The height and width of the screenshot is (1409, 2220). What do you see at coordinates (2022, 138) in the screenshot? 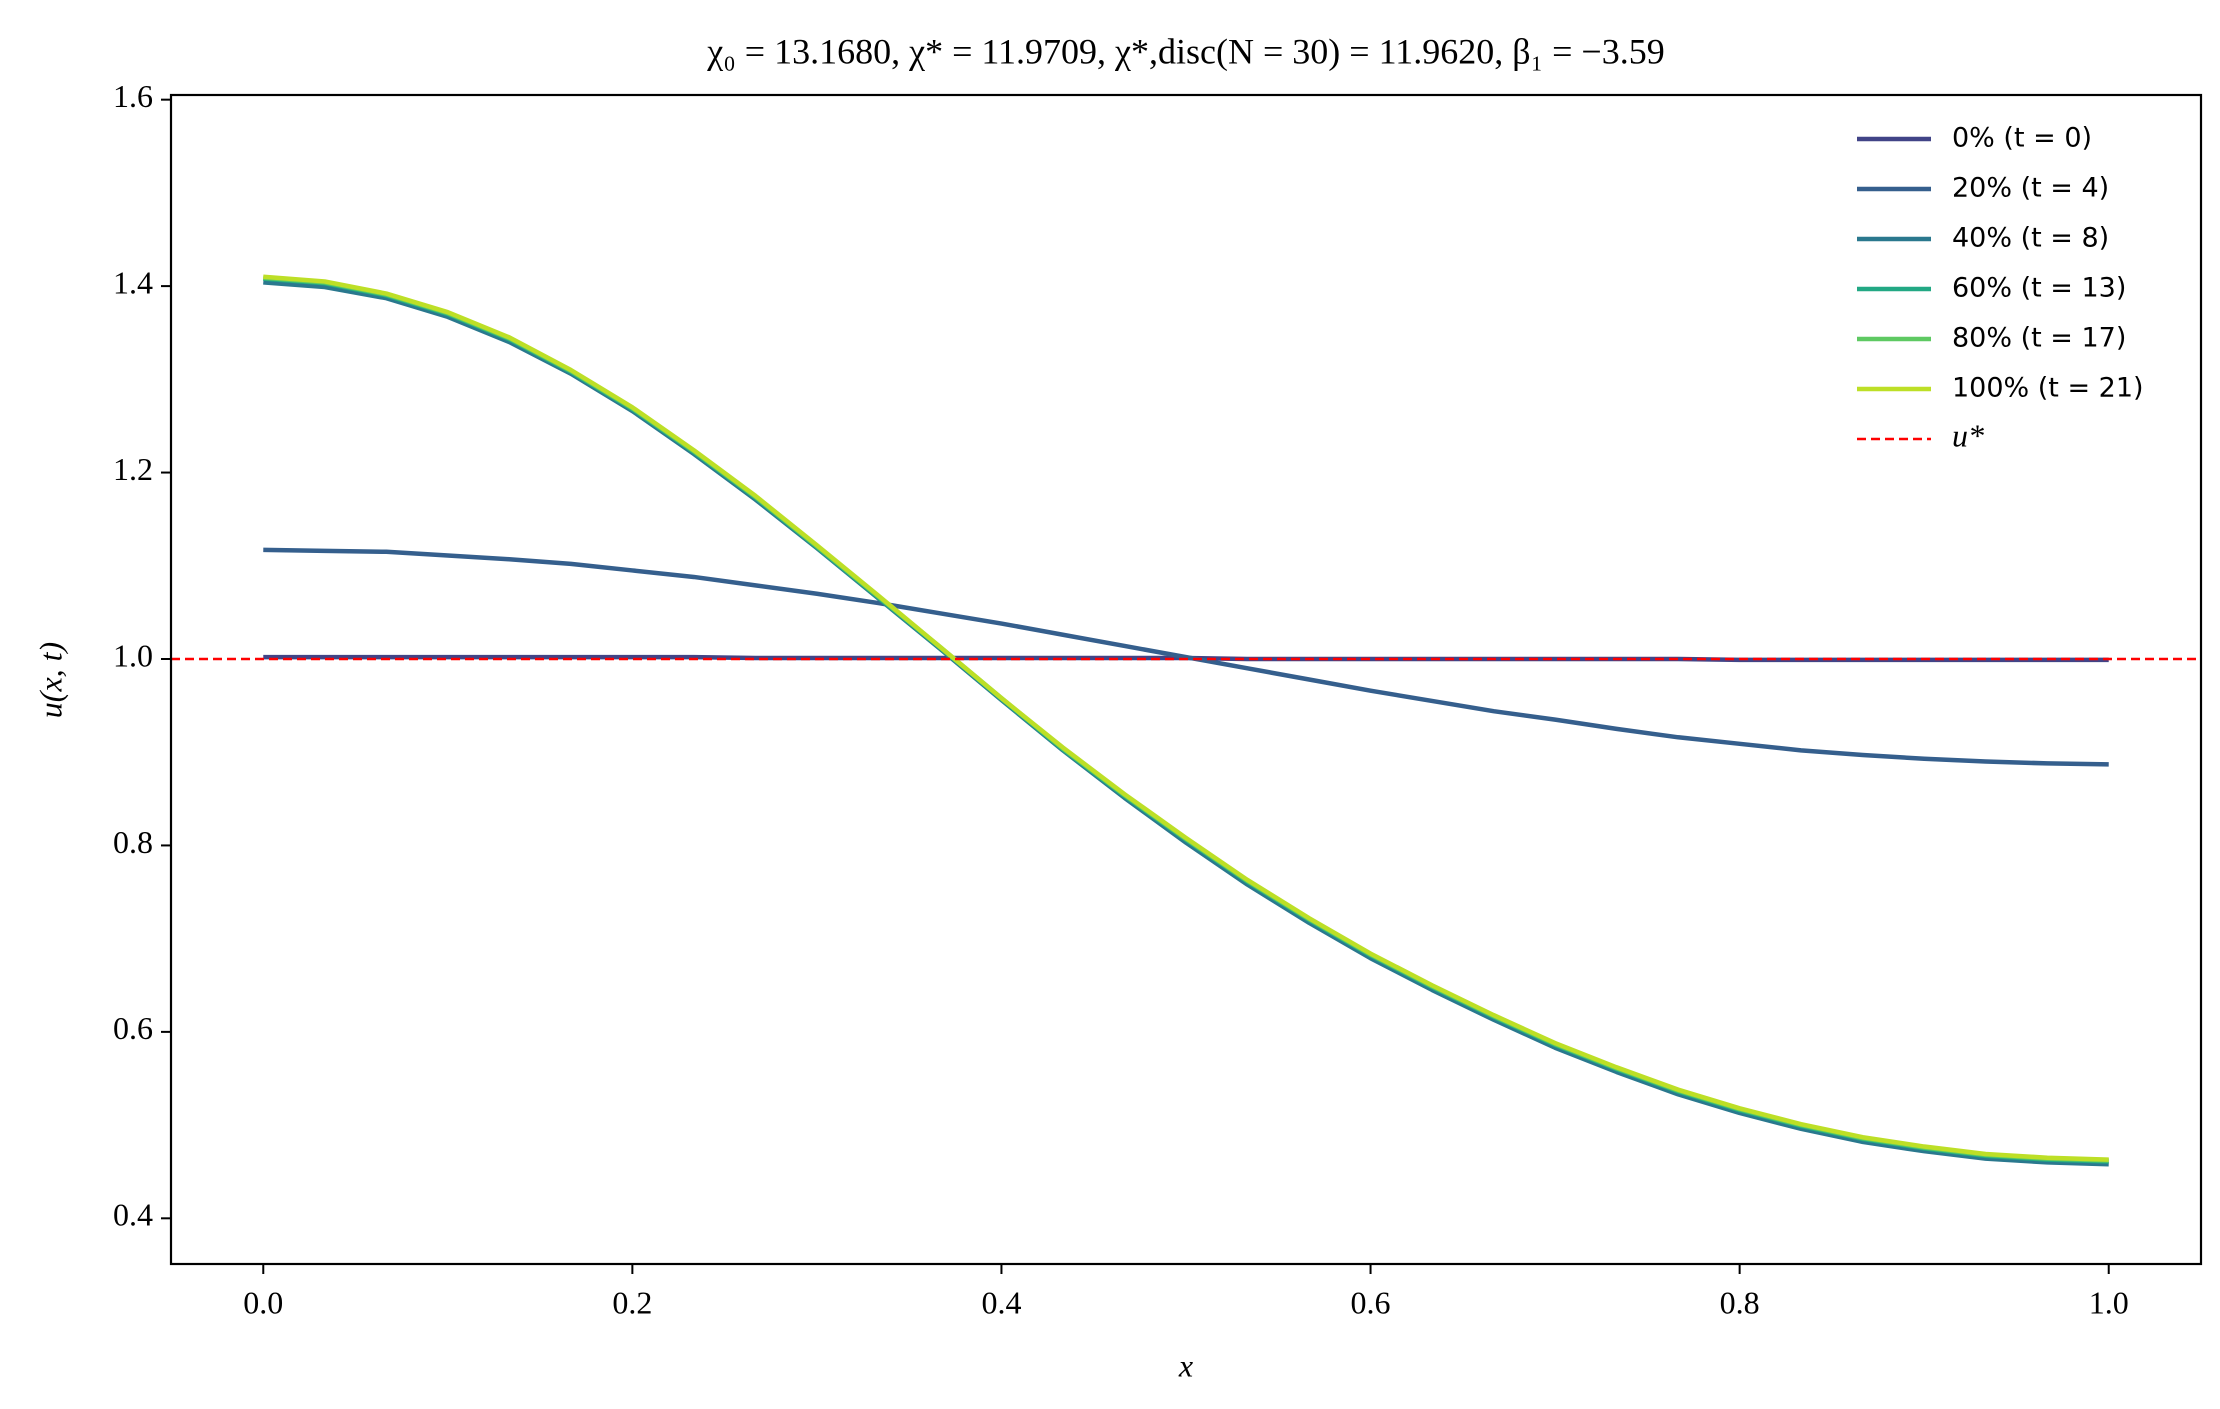
I see `legend-label: 0% (t = 0)` at bounding box center [2022, 138].